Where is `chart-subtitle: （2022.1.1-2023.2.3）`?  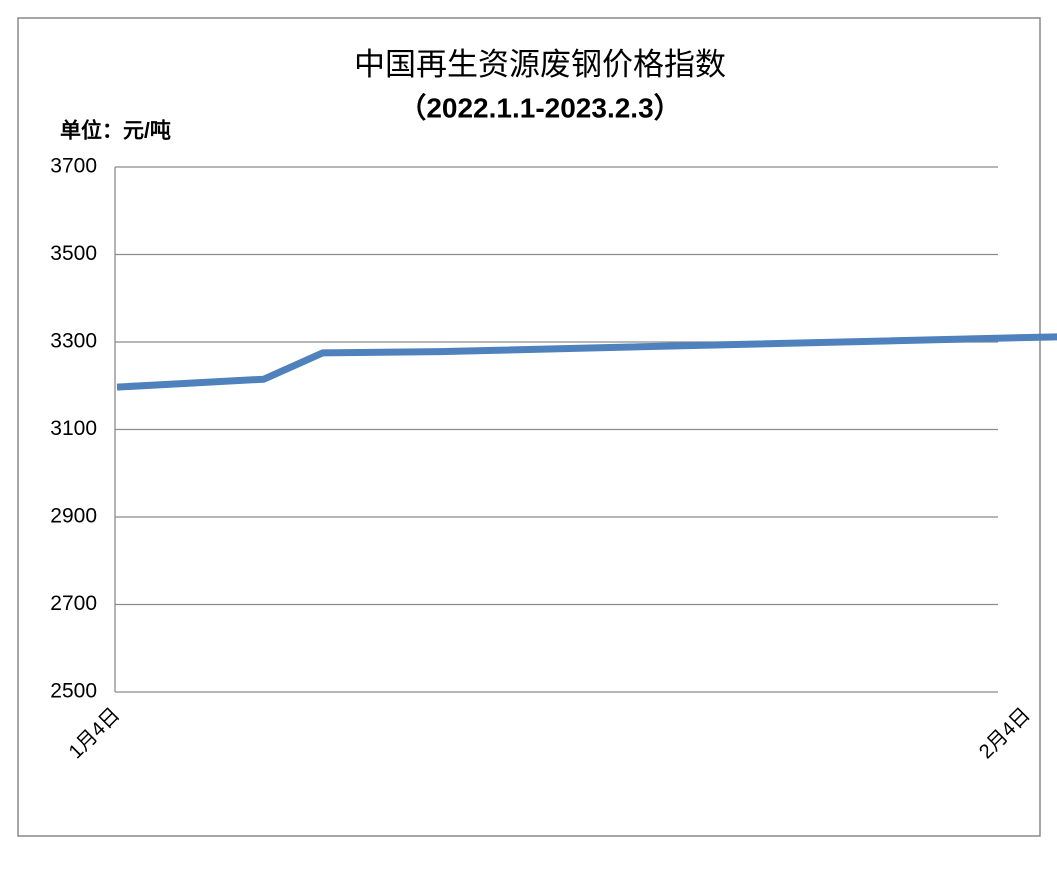 chart-subtitle: （2022.1.1-2023.2.3） is located at coordinates (539, 107).